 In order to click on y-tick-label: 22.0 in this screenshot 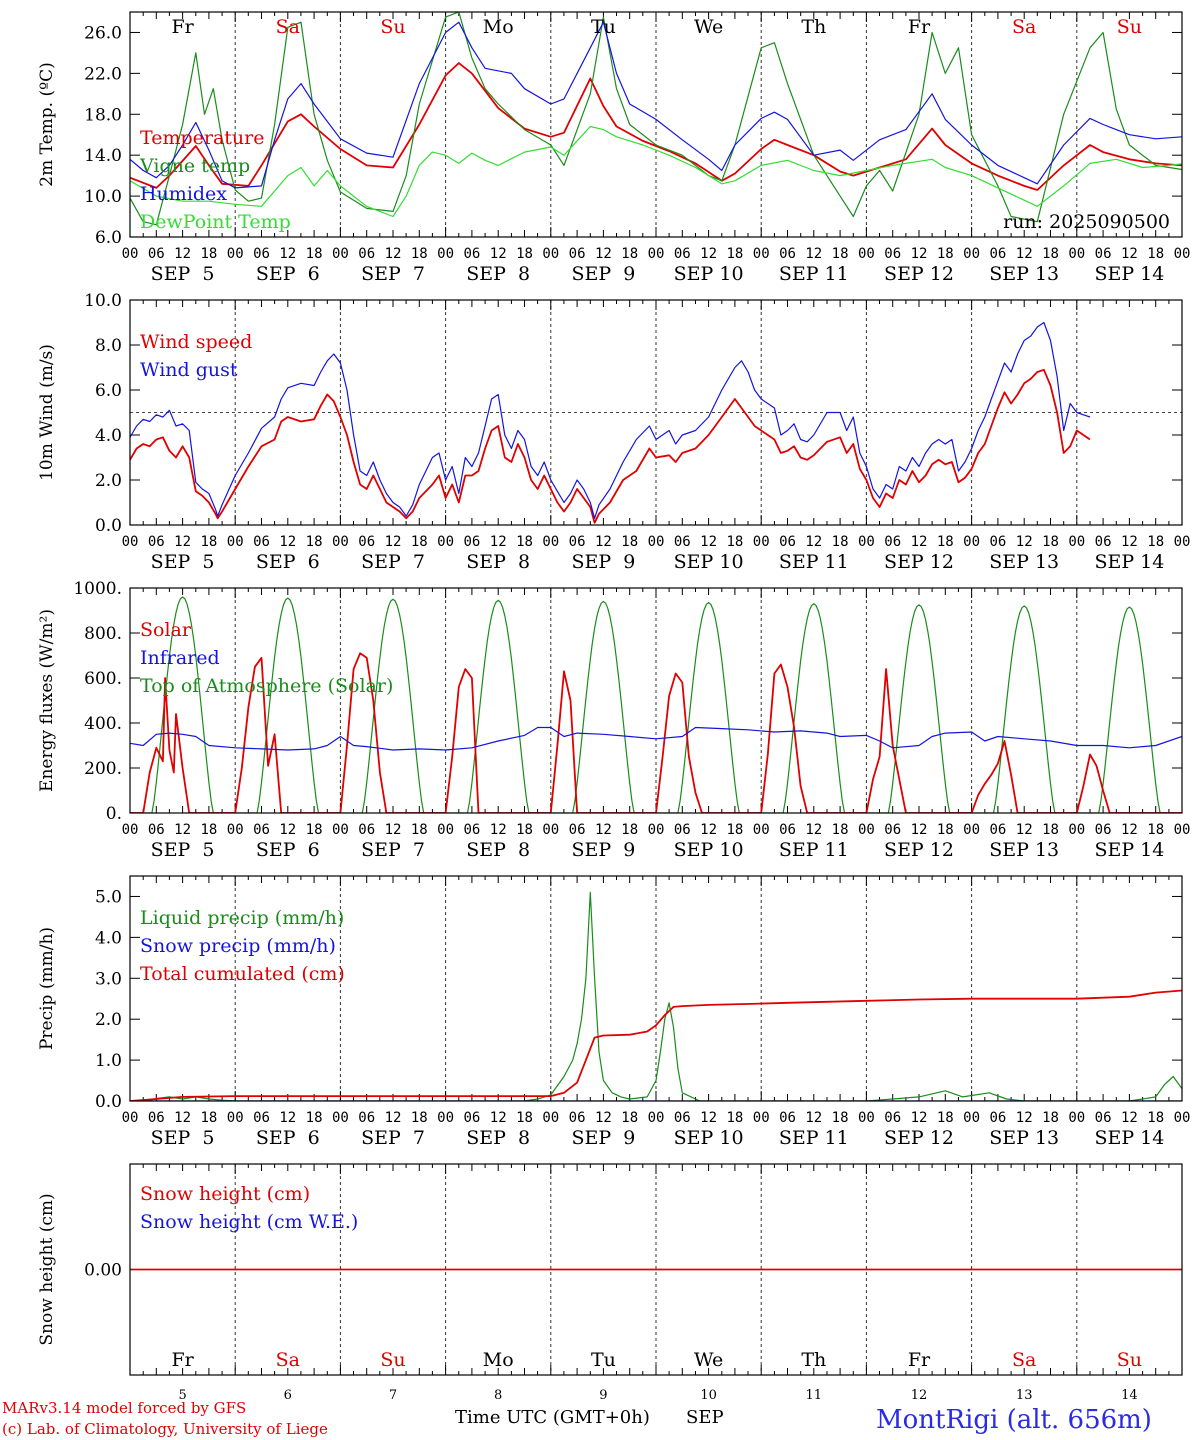, I will do `click(103, 74)`.